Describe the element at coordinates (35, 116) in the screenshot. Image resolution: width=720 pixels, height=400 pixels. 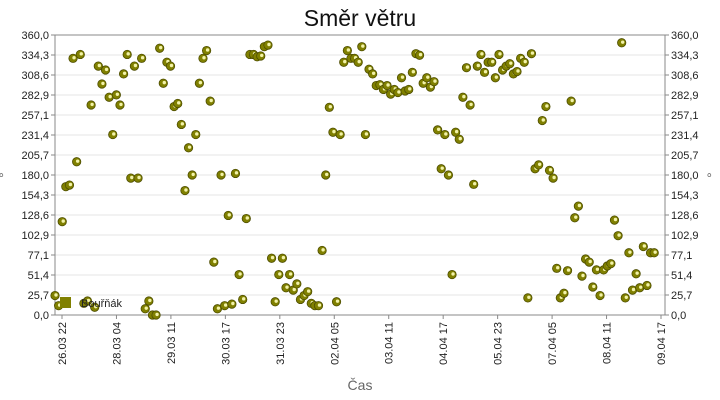
I see `y-tick-label: 257,1` at that location.